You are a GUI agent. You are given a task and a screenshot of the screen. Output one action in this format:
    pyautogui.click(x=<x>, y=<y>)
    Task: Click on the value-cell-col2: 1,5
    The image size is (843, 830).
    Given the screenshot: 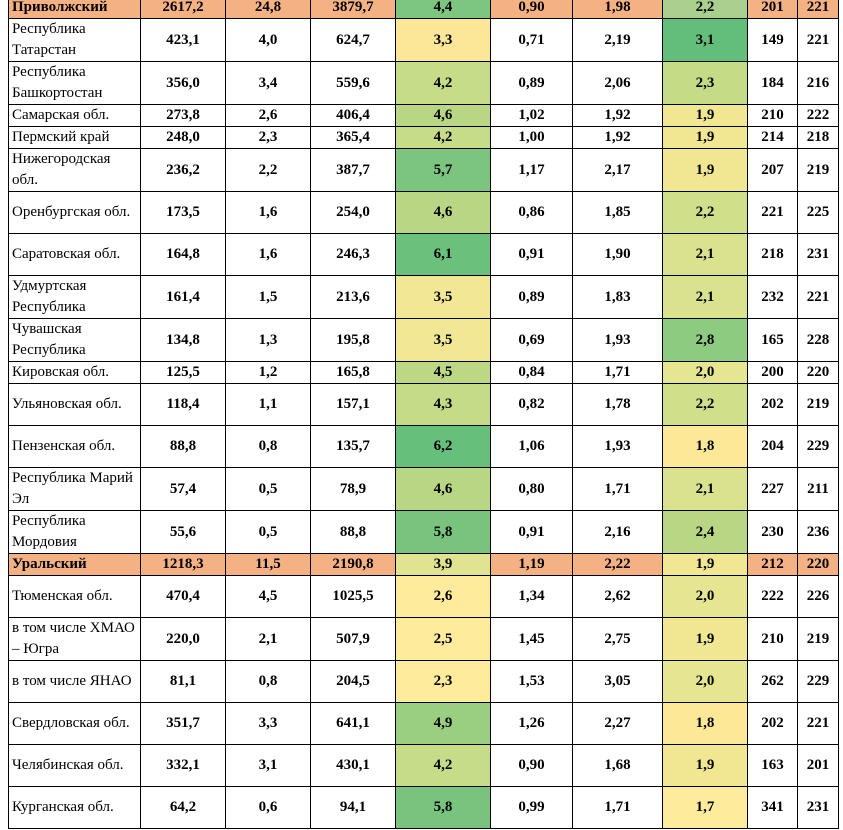 What is the action you would take?
    pyautogui.click(x=268, y=297)
    